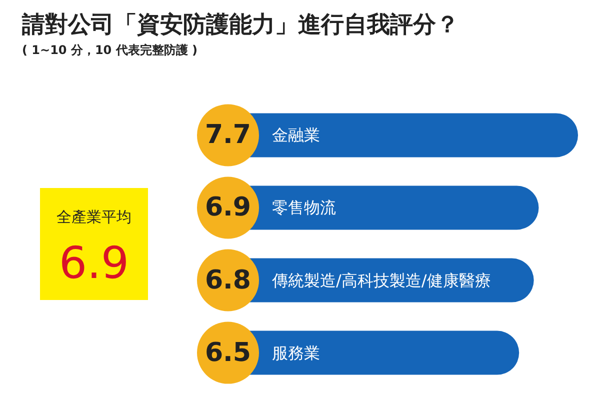  What do you see at coordinates (228, 135) in the screenshot?
I see `data-label: 7.7` at bounding box center [228, 135].